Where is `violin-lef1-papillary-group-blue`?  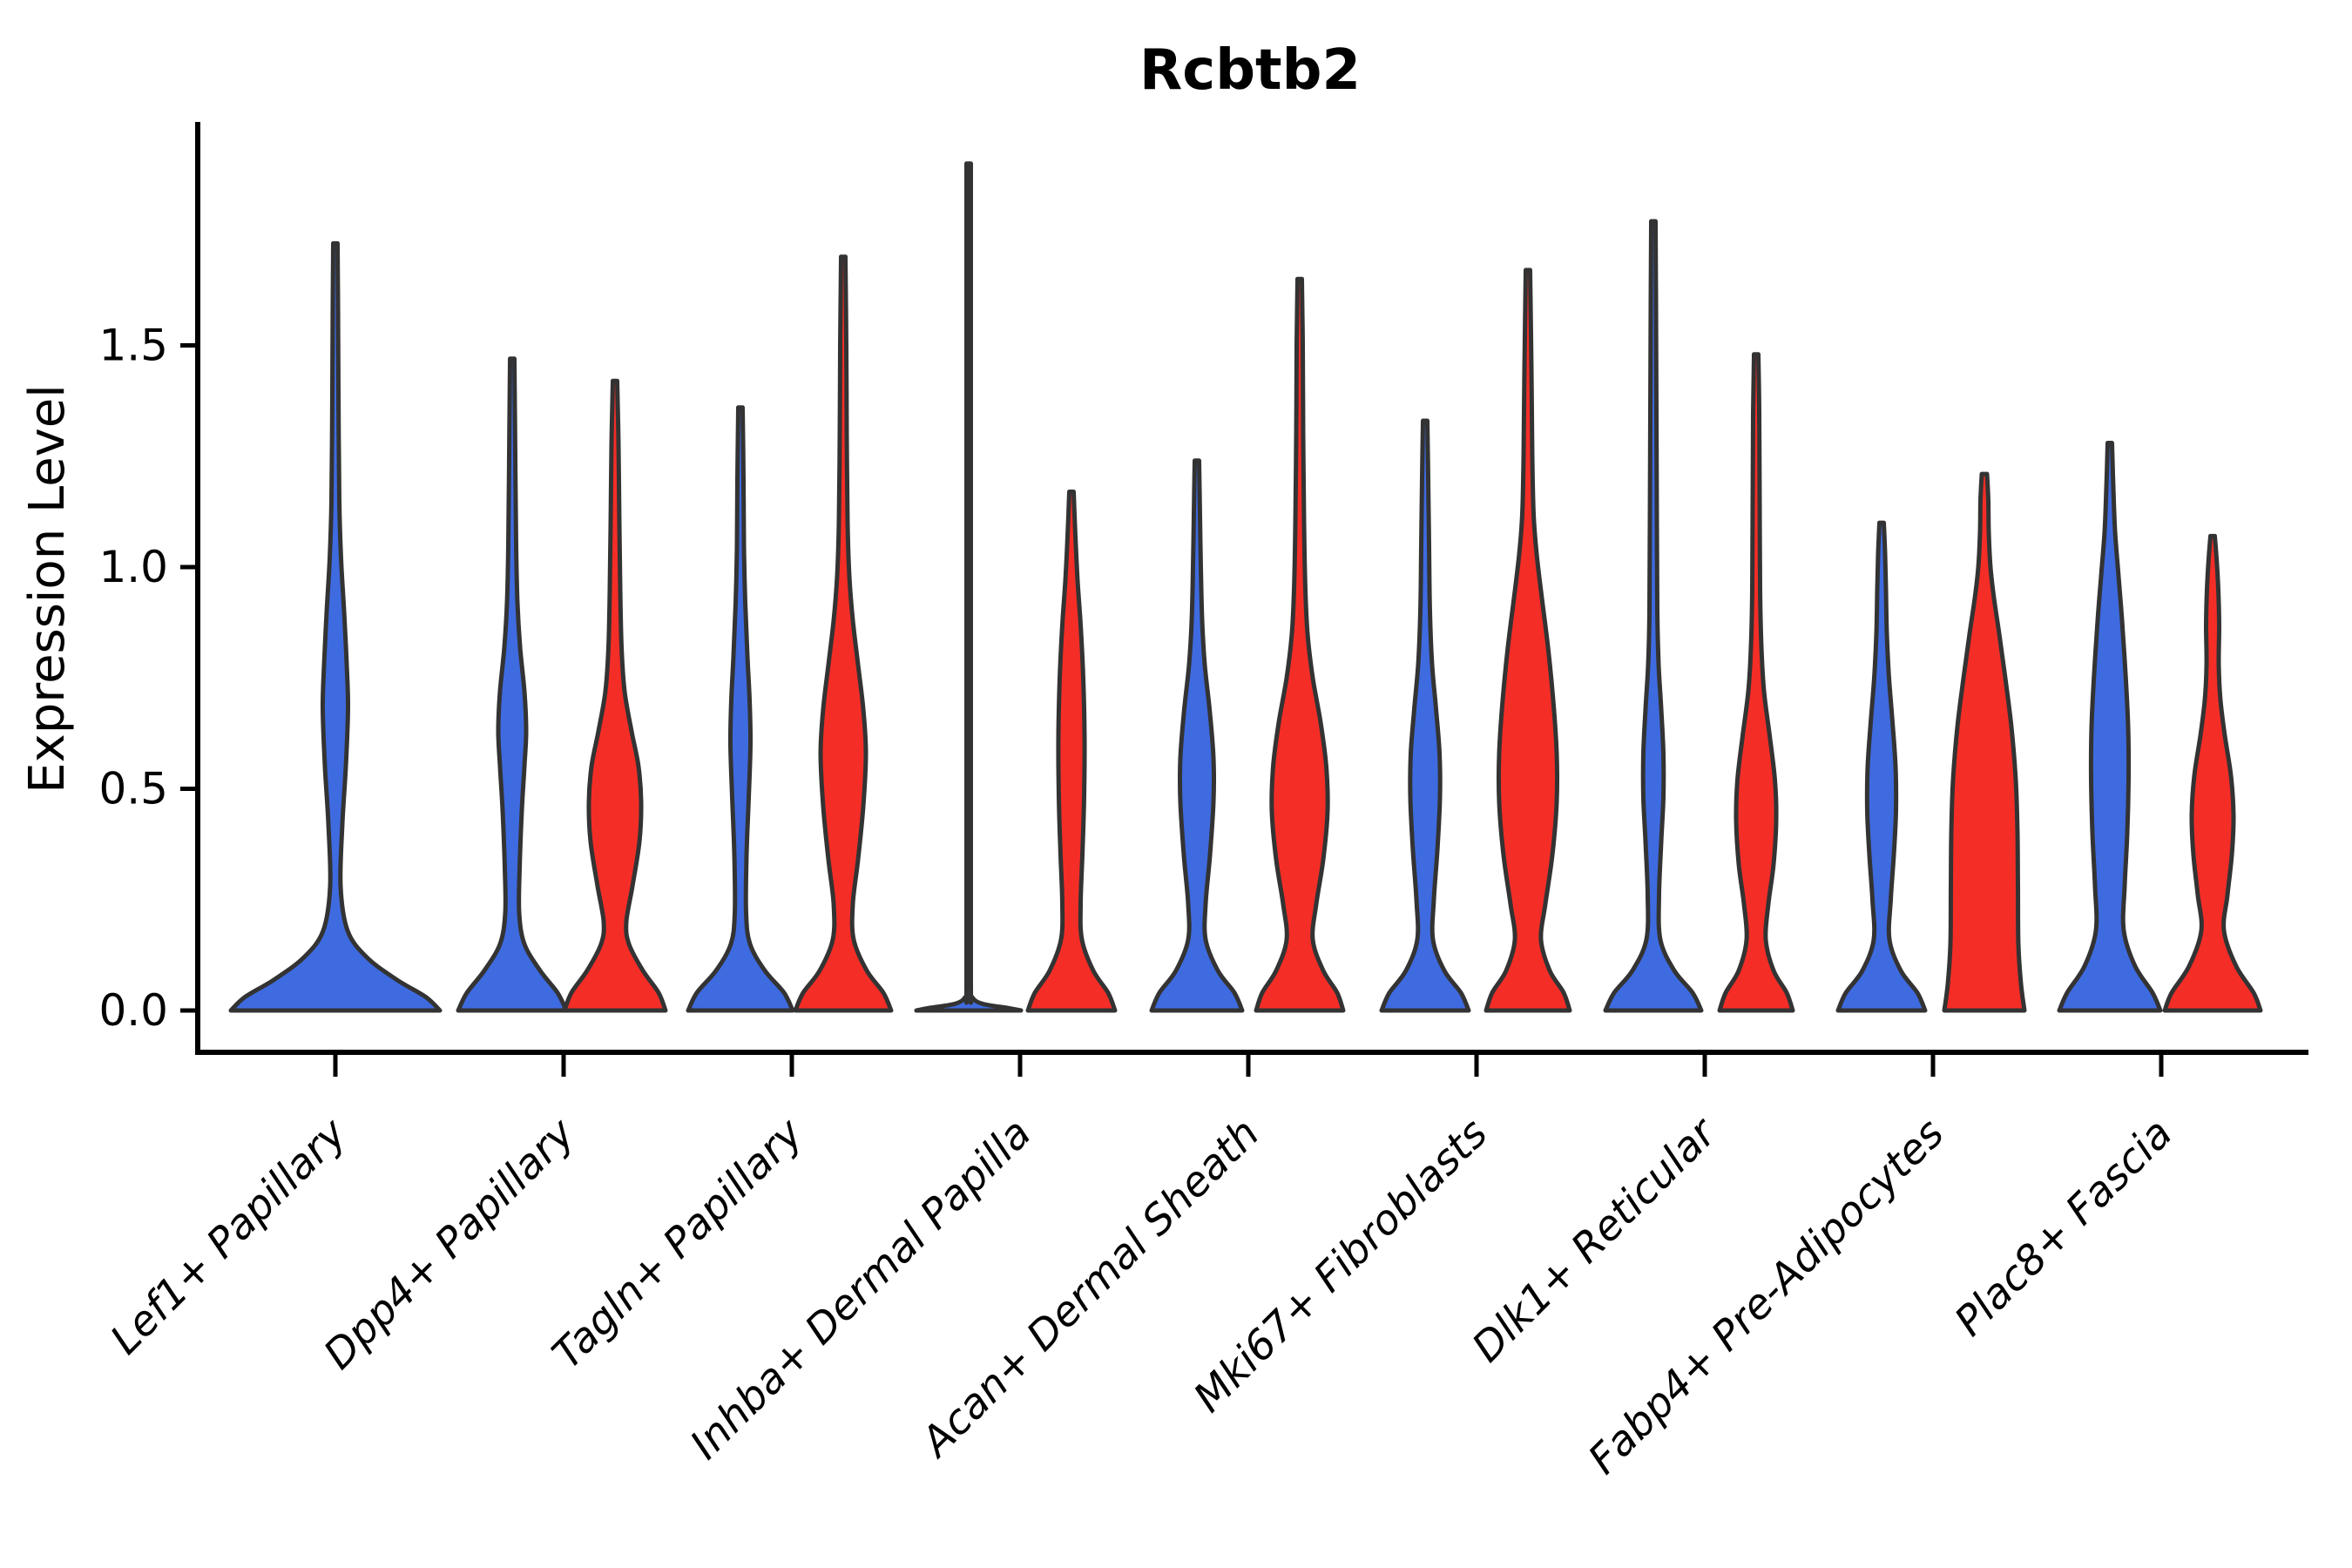
violin-lef1-papillary-group-blue is located at coordinates (335, 626).